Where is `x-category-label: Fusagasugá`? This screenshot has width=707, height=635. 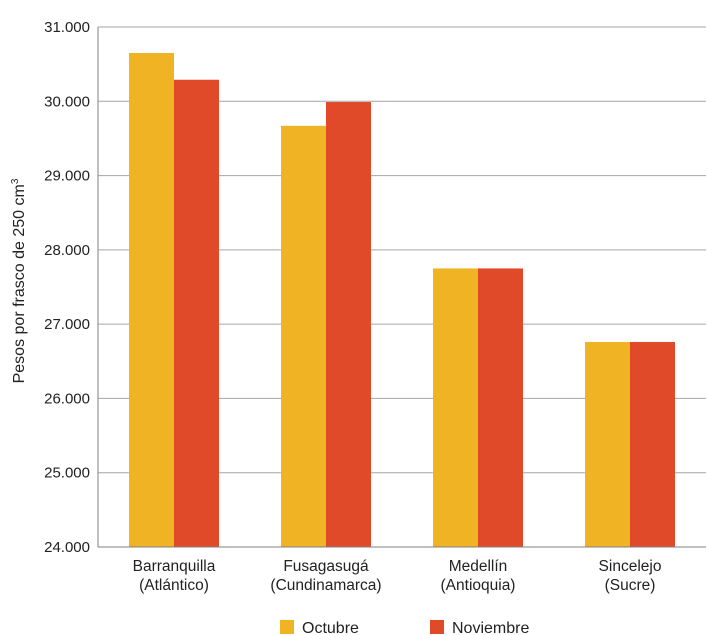
x-category-label: Fusagasugá is located at coordinates (326, 566).